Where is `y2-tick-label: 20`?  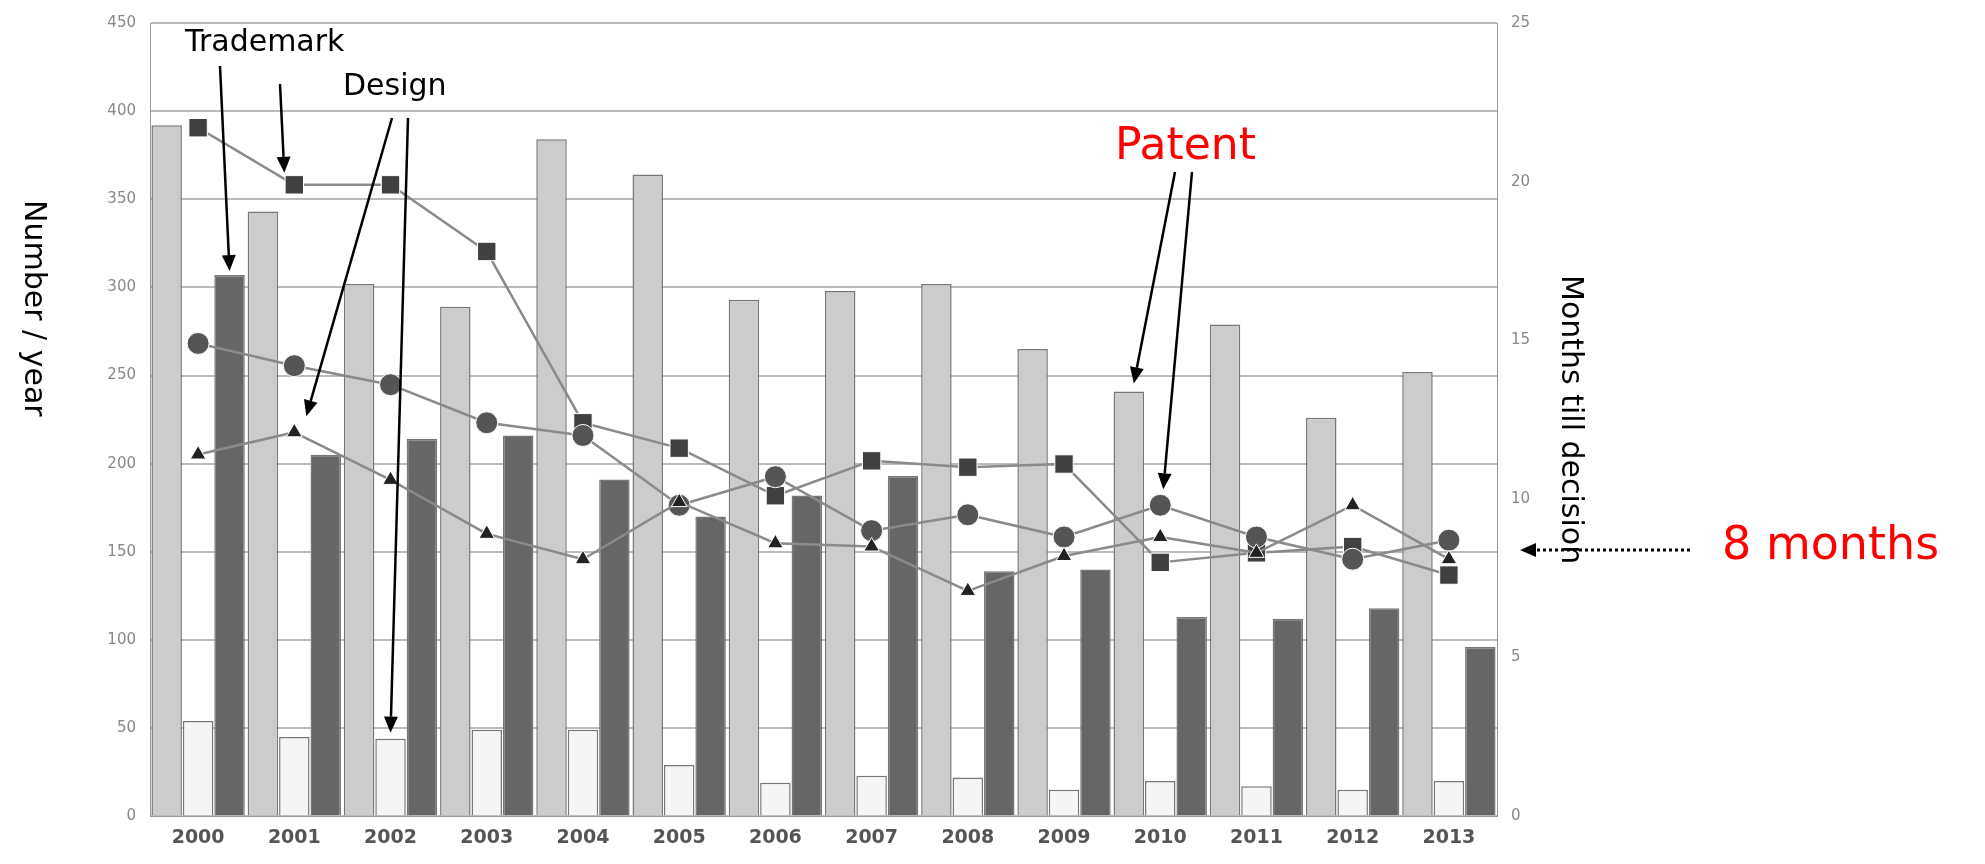
y2-tick-label: 20 is located at coordinates (1521, 180).